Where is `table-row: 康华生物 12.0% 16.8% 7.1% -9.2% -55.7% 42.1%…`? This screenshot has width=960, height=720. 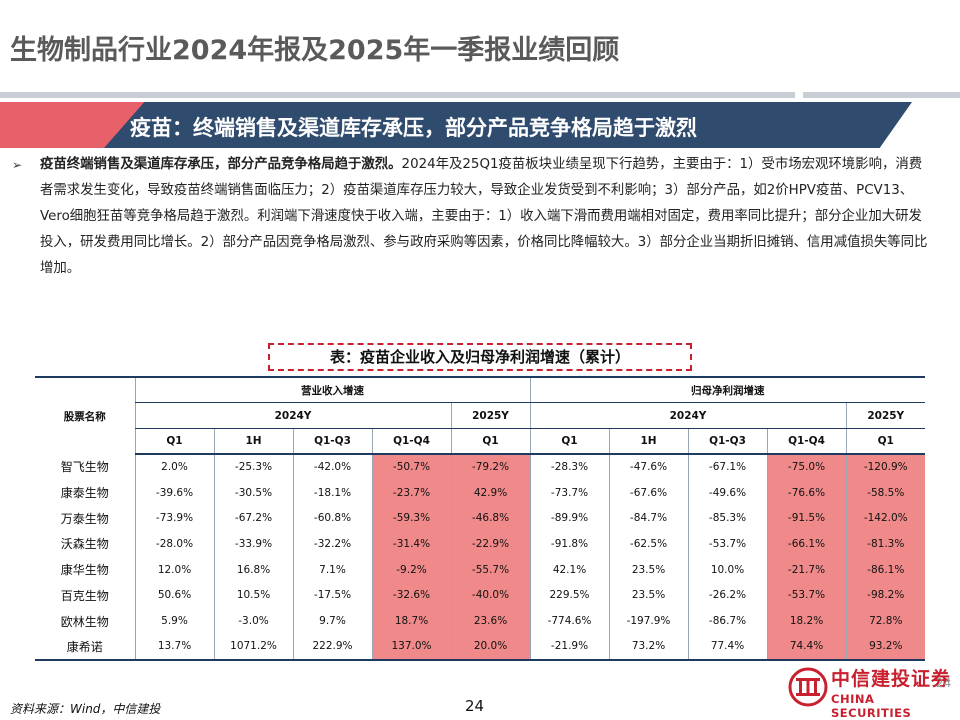
table-row: 康华生物 12.0% 16.8% 7.1% -9.2% -55.7% 42.1%… is located at coordinates (480, 569).